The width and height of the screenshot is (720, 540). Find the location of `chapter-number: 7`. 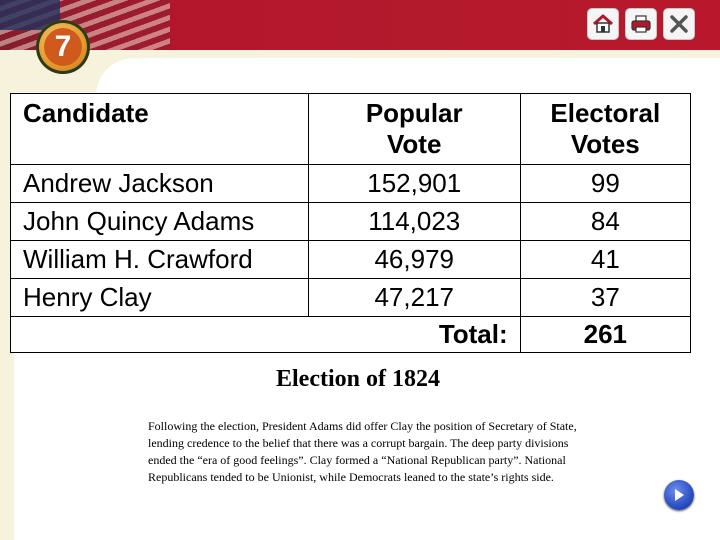

chapter-number: 7 is located at coordinates (63, 47).